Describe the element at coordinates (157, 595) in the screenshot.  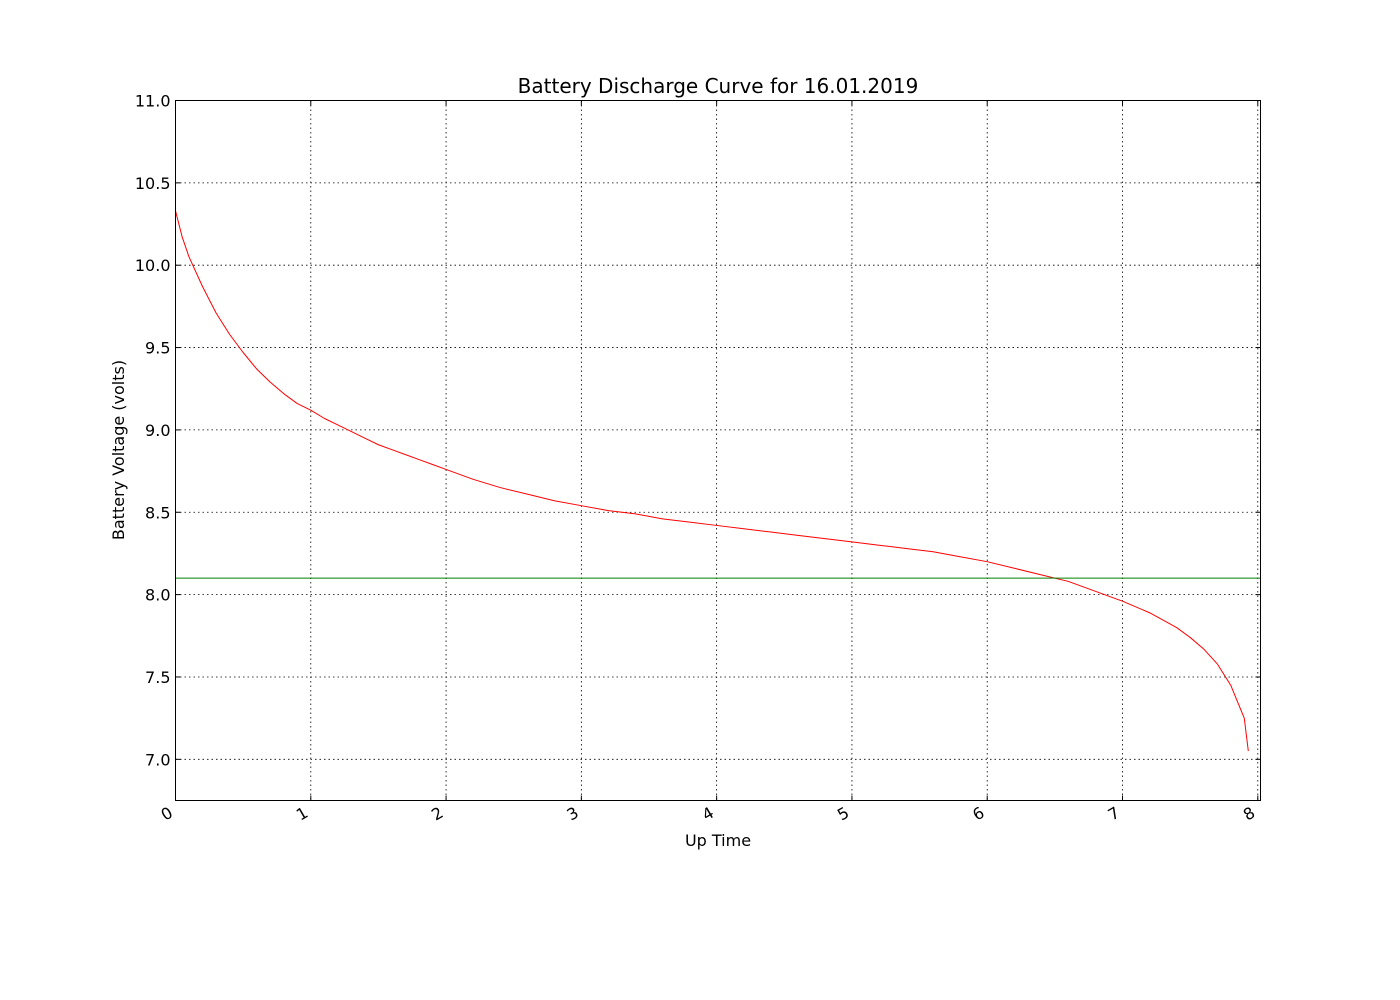
I see `y-tick-label: 8.0` at that location.